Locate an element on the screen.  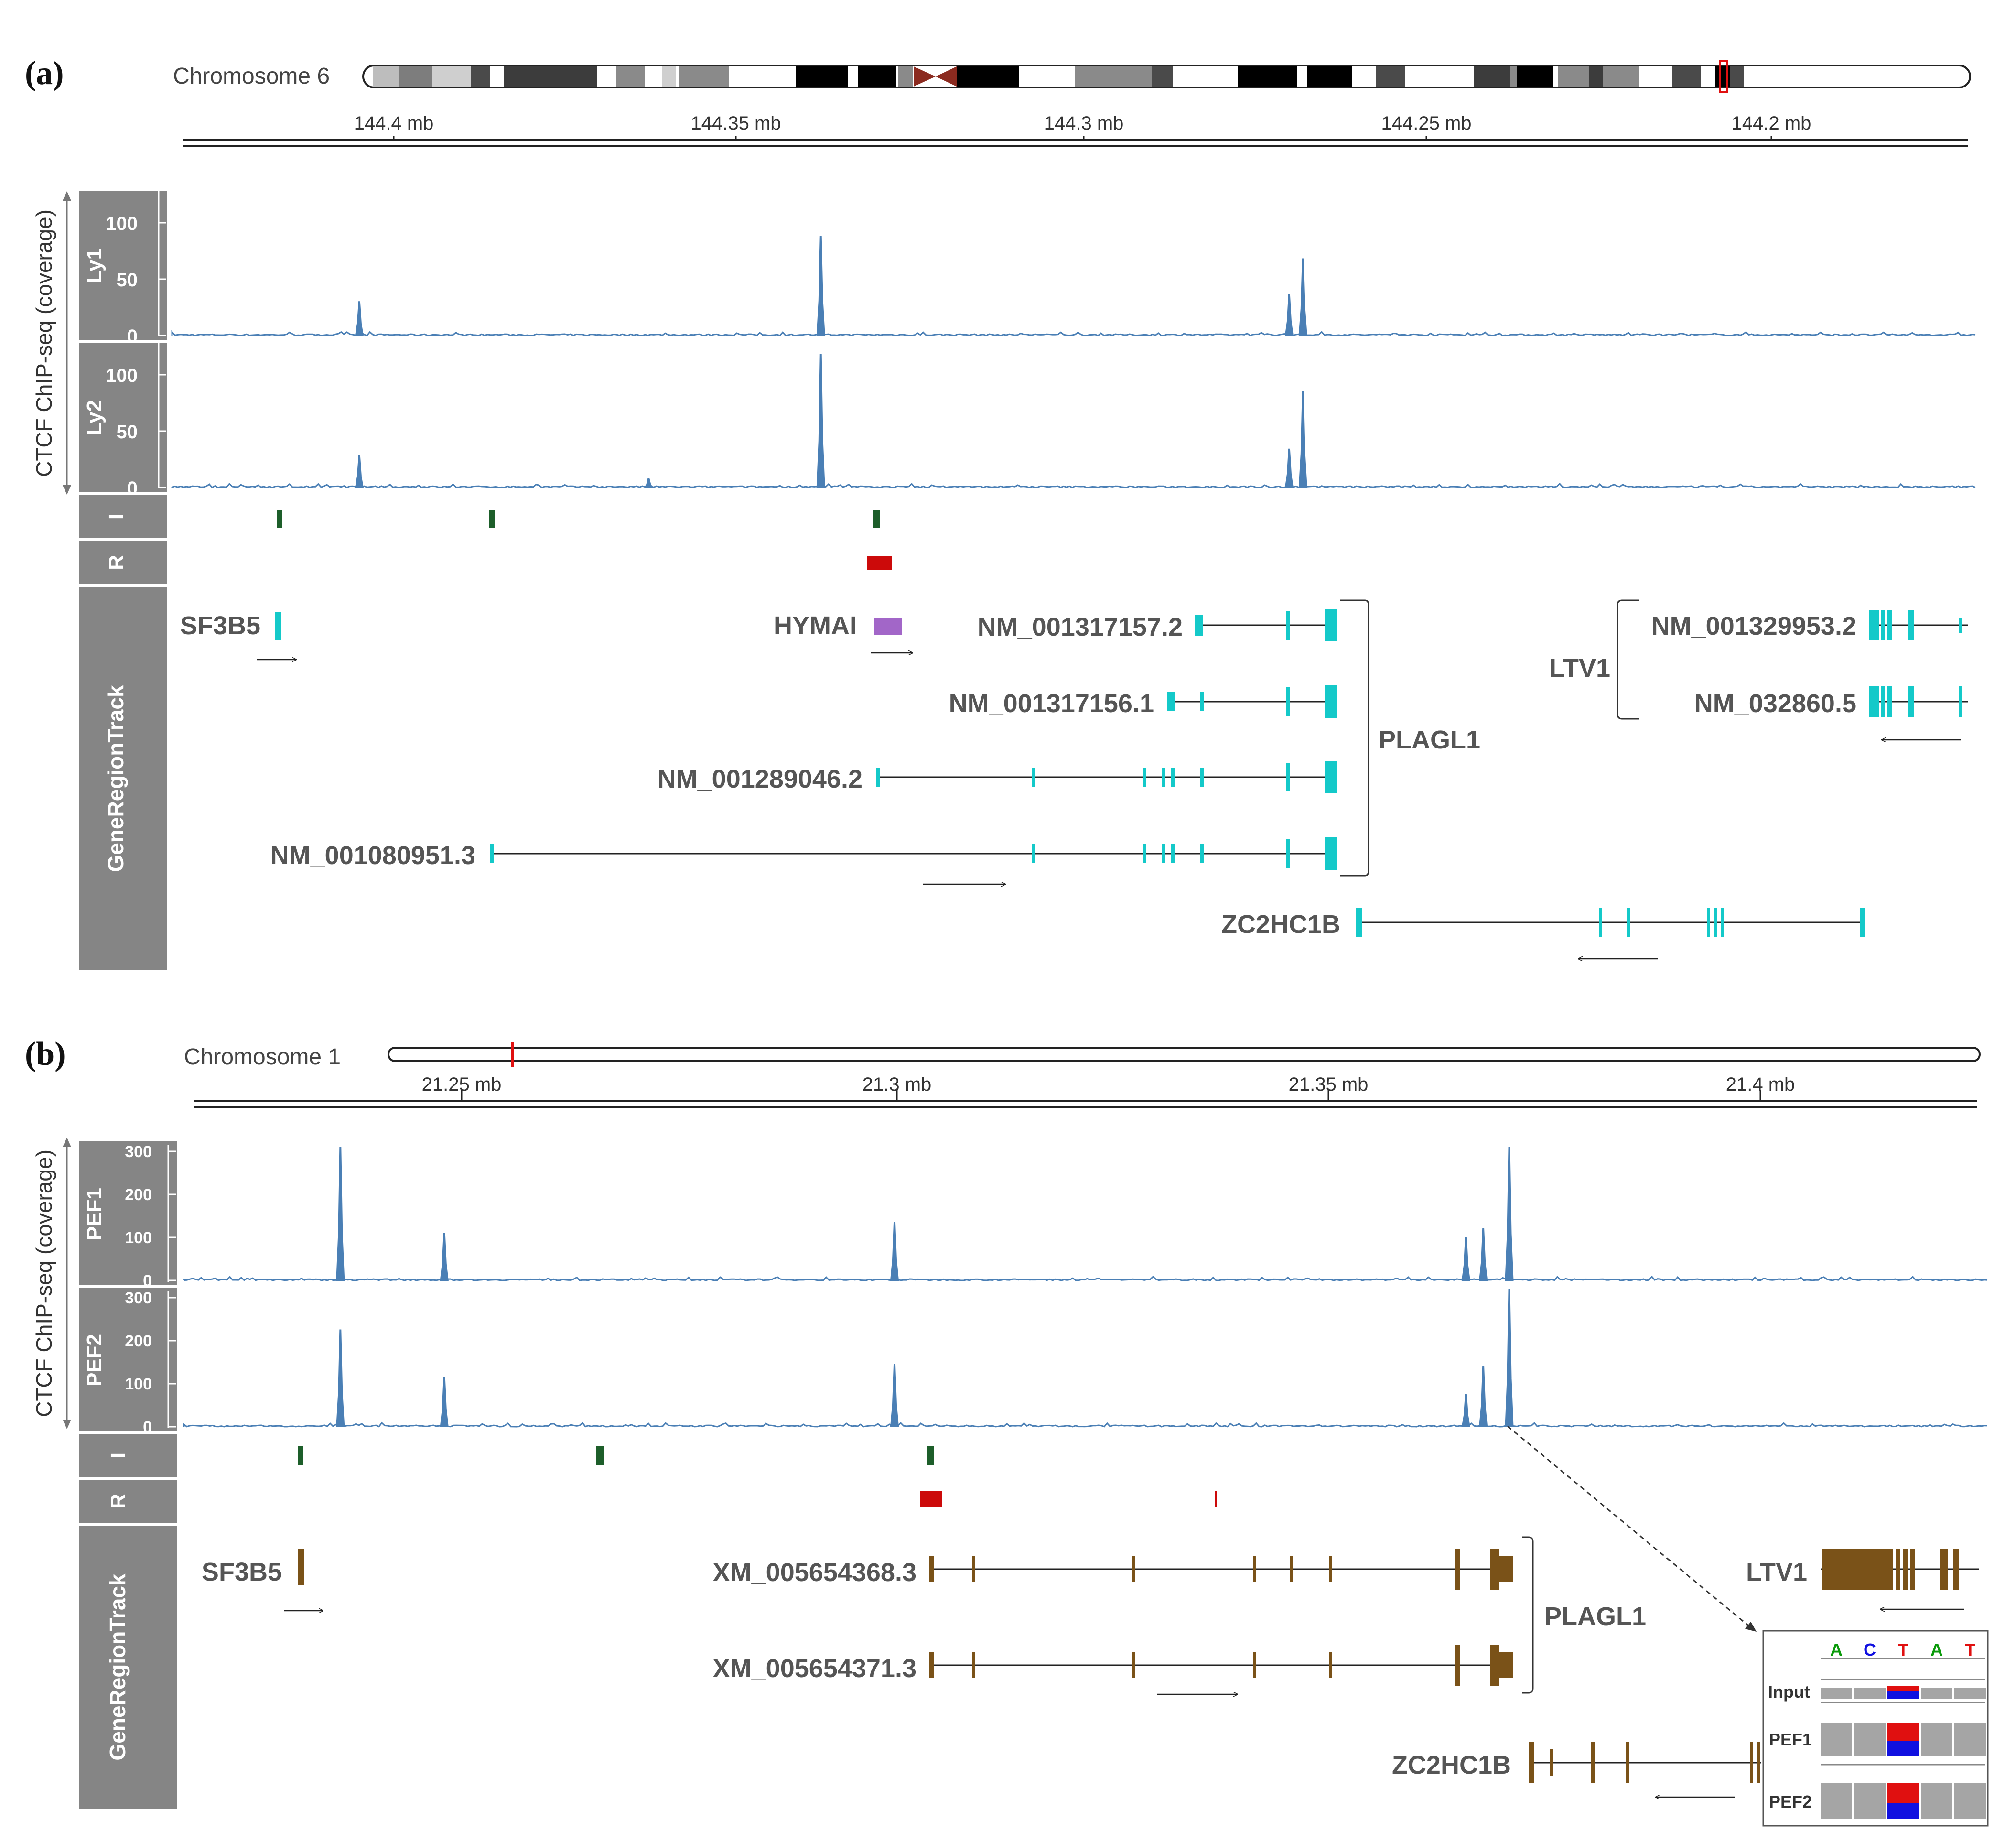
transcript-label: XM_005654371.3 is located at coordinates (814, 1668).